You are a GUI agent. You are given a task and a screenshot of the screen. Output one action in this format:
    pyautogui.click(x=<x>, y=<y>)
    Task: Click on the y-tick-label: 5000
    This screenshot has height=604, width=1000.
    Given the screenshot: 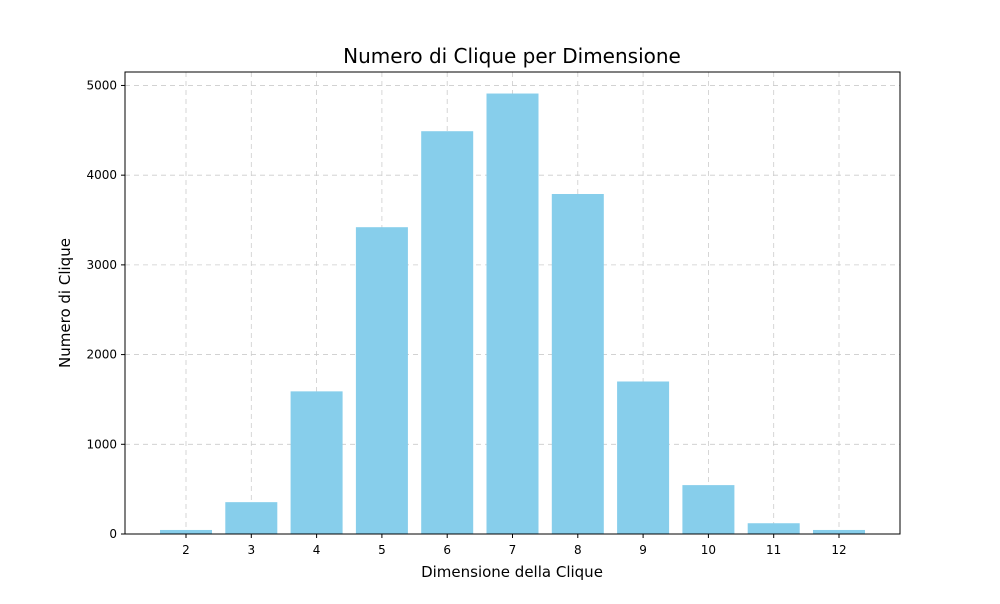 What is the action you would take?
    pyautogui.click(x=101, y=85)
    